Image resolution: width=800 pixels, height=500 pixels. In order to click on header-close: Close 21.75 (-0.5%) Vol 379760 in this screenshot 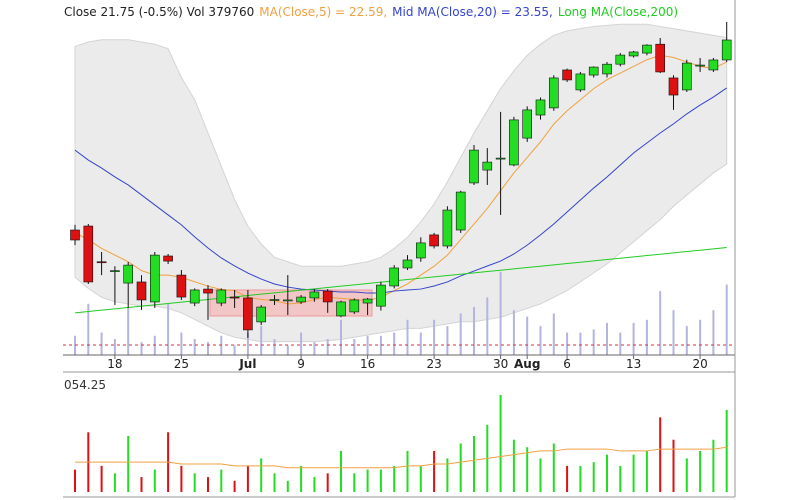, I will do `click(159, 12)`.